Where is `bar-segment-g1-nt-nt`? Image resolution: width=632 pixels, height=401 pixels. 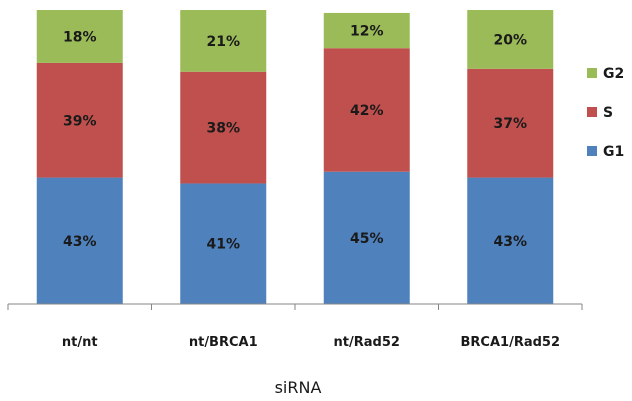 bar-segment-g1-nt-nt is located at coordinates (79, 240).